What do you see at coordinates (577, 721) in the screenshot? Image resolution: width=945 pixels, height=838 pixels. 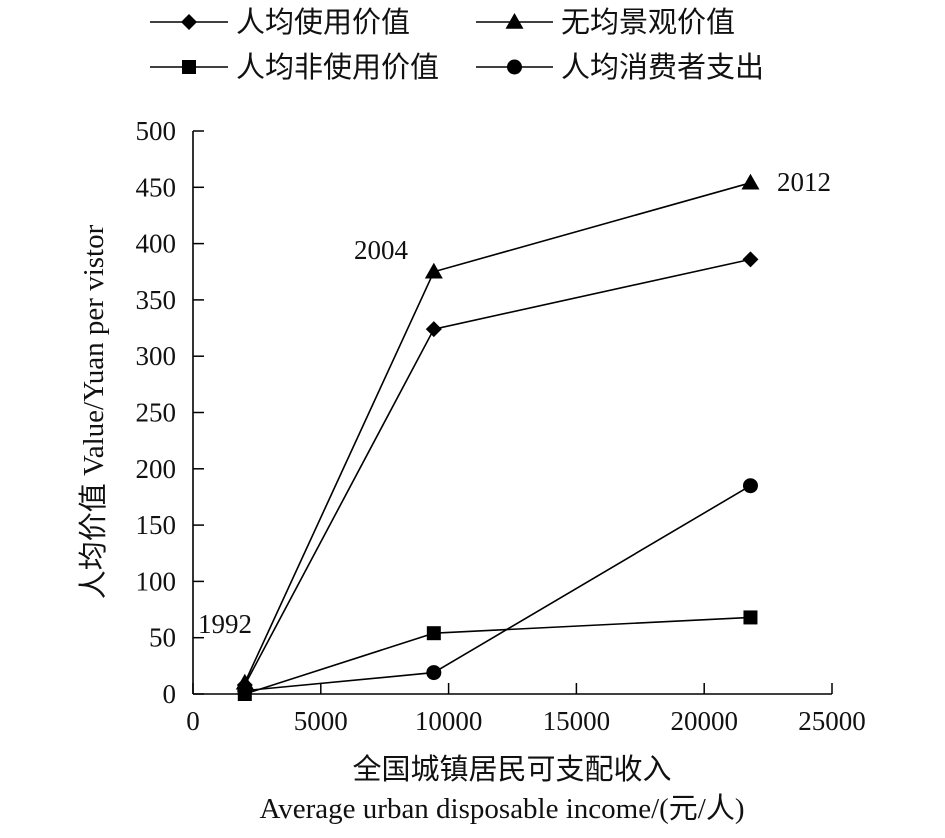 I see `x-tick-label: 15000` at bounding box center [577, 721].